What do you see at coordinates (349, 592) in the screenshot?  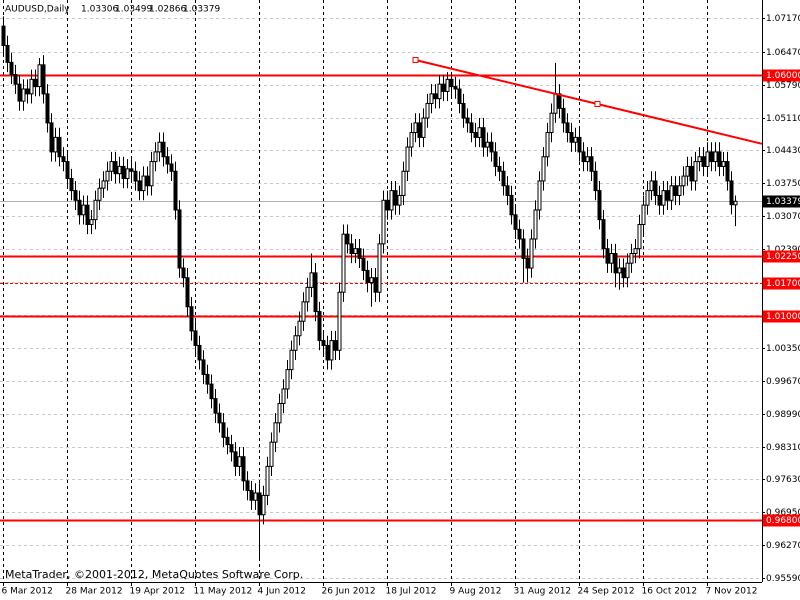 I see `x-tick-label: 26 Jun 2012` at bounding box center [349, 592].